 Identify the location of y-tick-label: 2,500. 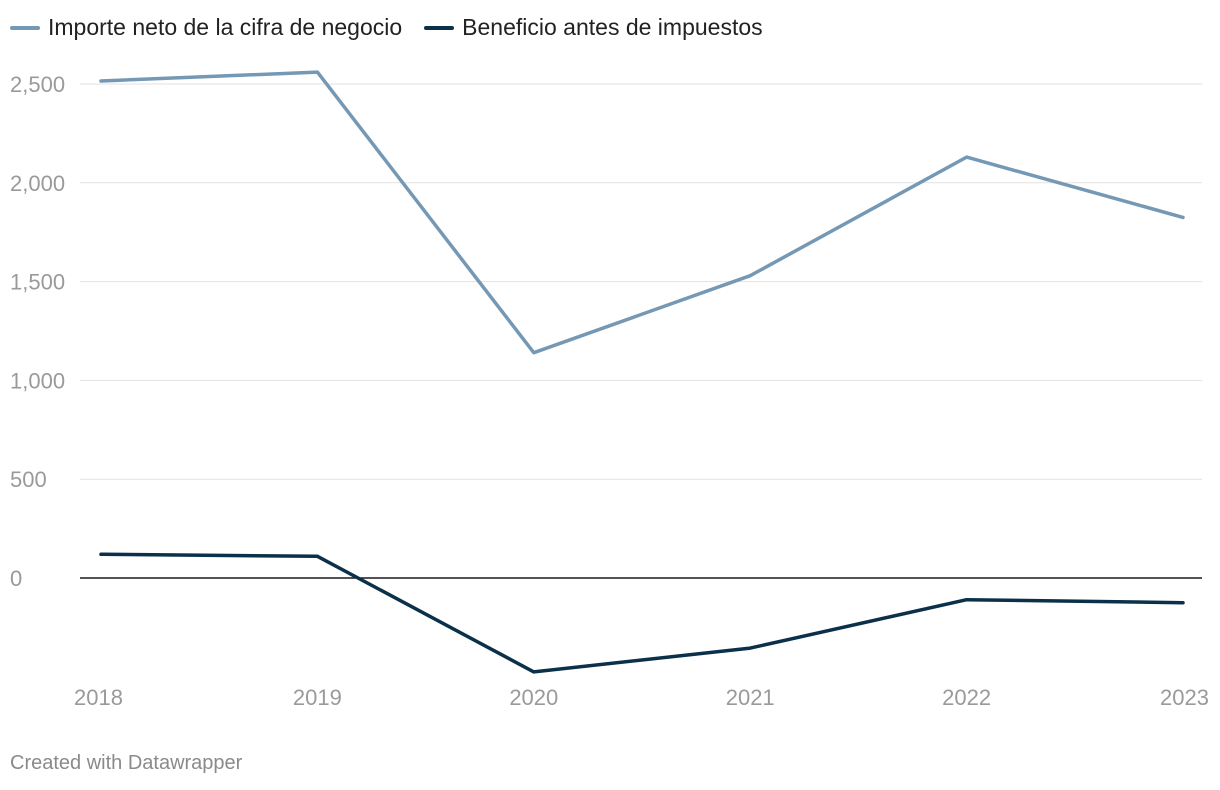
(37, 84).